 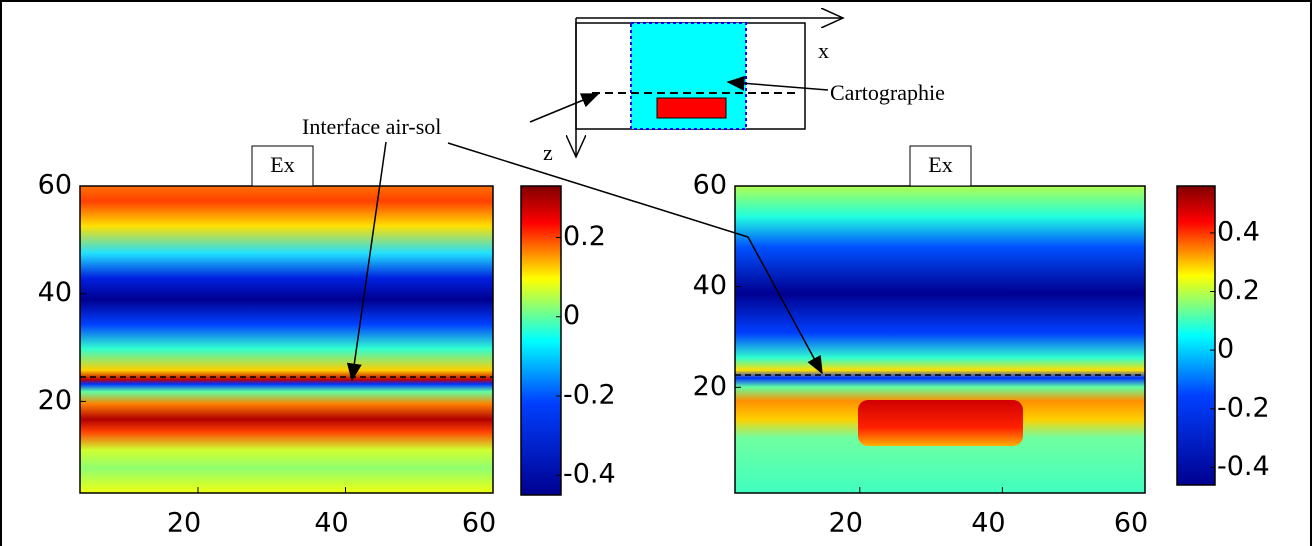 What do you see at coordinates (940, 423) in the screenshot?
I see `scatterer-response` at bounding box center [940, 423].